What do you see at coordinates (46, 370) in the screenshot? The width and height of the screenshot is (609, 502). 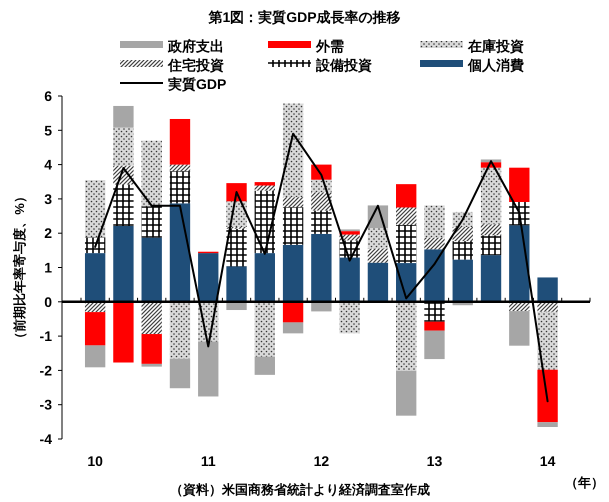 I see `y-tick-label: -2` at bounding box center [46, 370].